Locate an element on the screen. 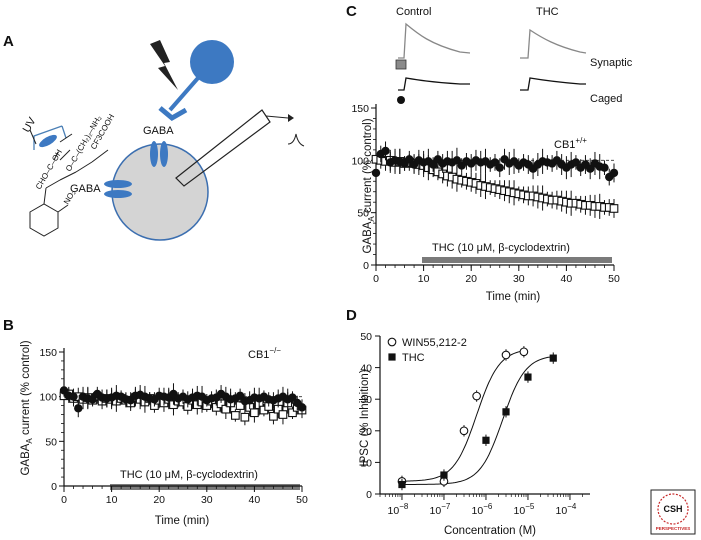 Image resolution: width=701 pixels, height=540 pixels. panel-d-fit-curve-win is located at coordinates (462, 416).